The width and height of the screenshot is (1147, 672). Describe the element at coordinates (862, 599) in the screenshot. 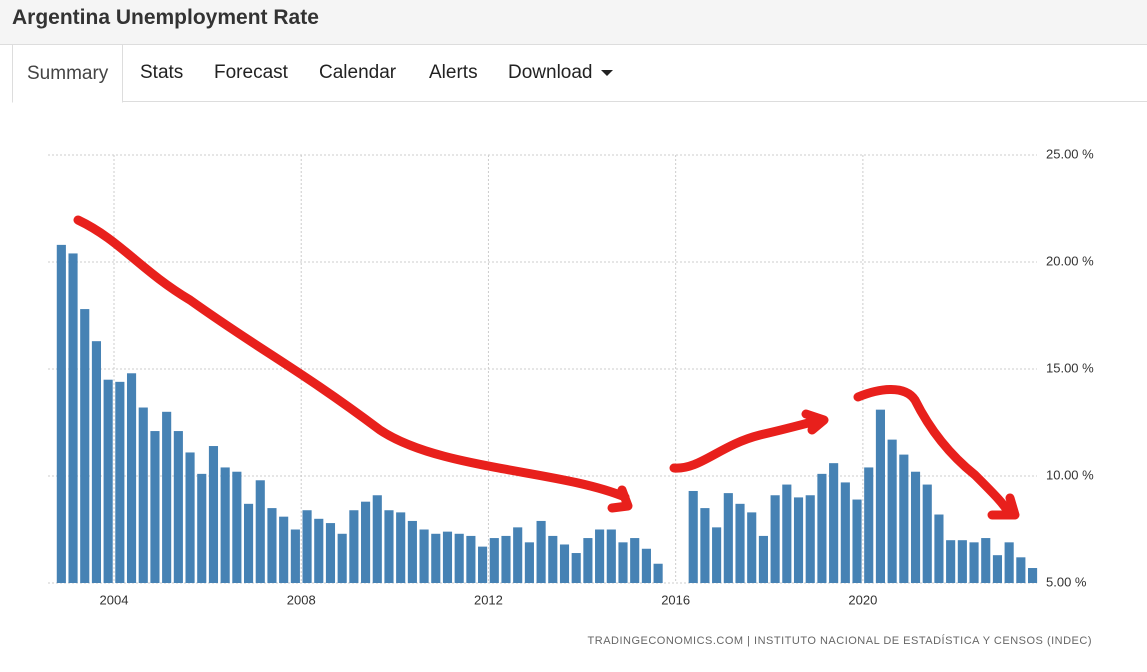

I see `x-tick-label: 2020` at that location.